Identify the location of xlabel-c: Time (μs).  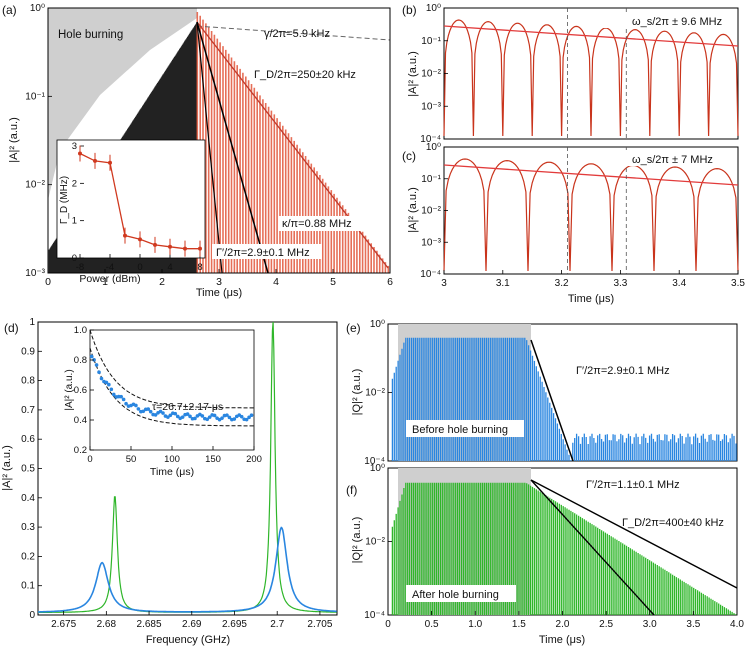
(591, 299).